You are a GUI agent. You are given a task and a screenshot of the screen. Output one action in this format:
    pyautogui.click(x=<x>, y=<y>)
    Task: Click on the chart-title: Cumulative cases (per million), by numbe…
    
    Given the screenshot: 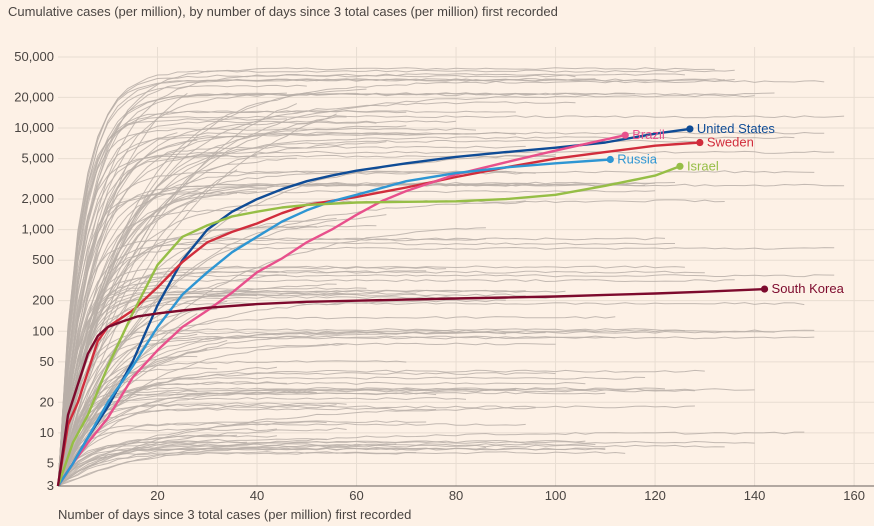 What is the action you would take?
    pyautogui.click(x=283, y=11)
    